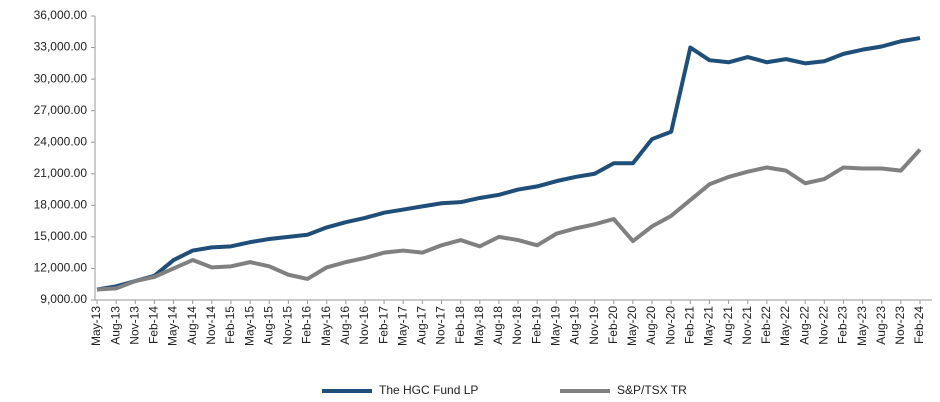 This screenshot has width=940, height=402. Describe the element at coordinates (383, 325) in the screenshot. I see `x-tick-label: Feb-17` at that location.